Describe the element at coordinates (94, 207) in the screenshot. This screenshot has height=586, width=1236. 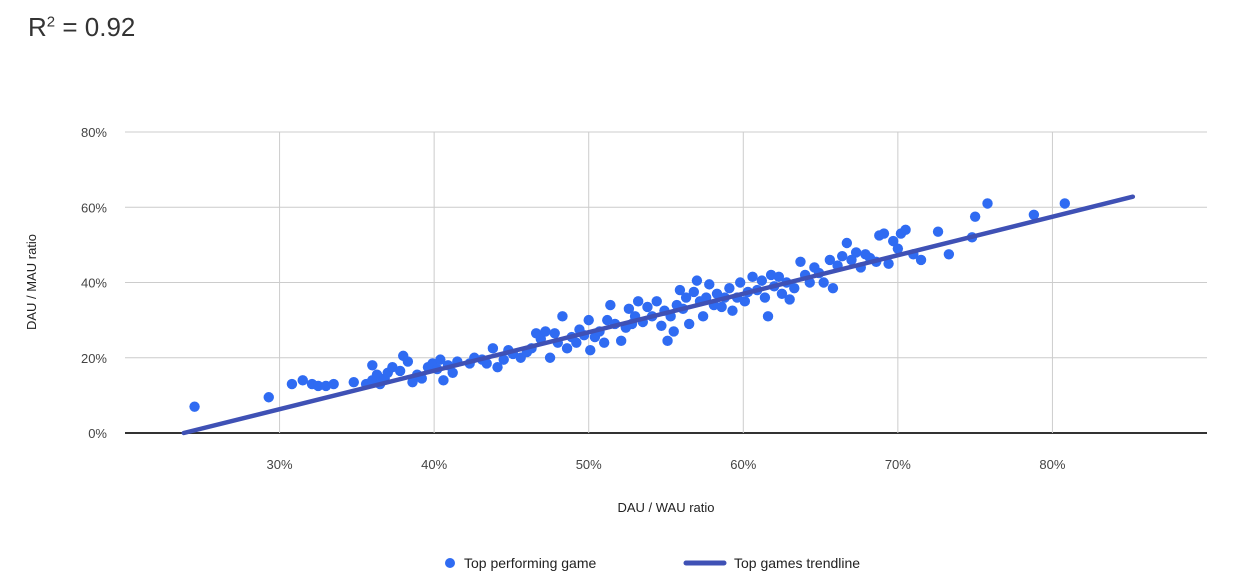
I see `y-tick-label: 60%` at that location.